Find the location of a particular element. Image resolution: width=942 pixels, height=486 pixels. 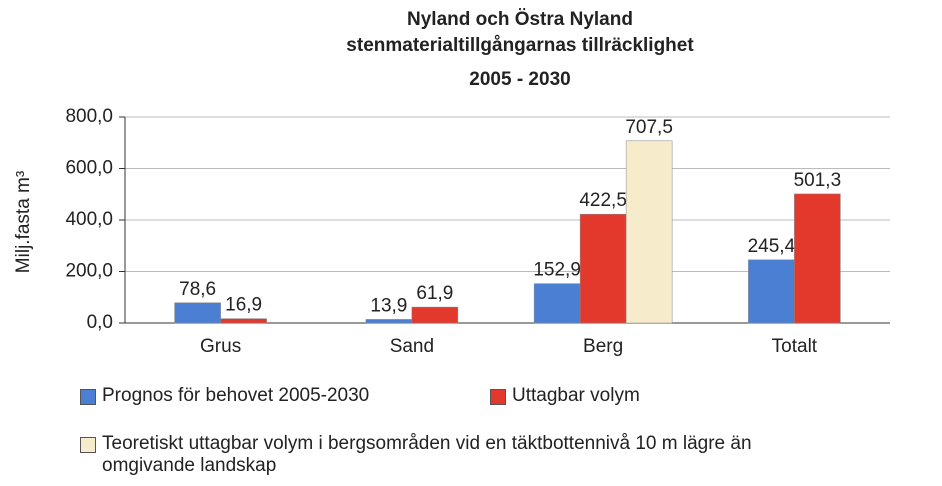

legend-label: Uttagbar volym is located at coordinates (576, 395).